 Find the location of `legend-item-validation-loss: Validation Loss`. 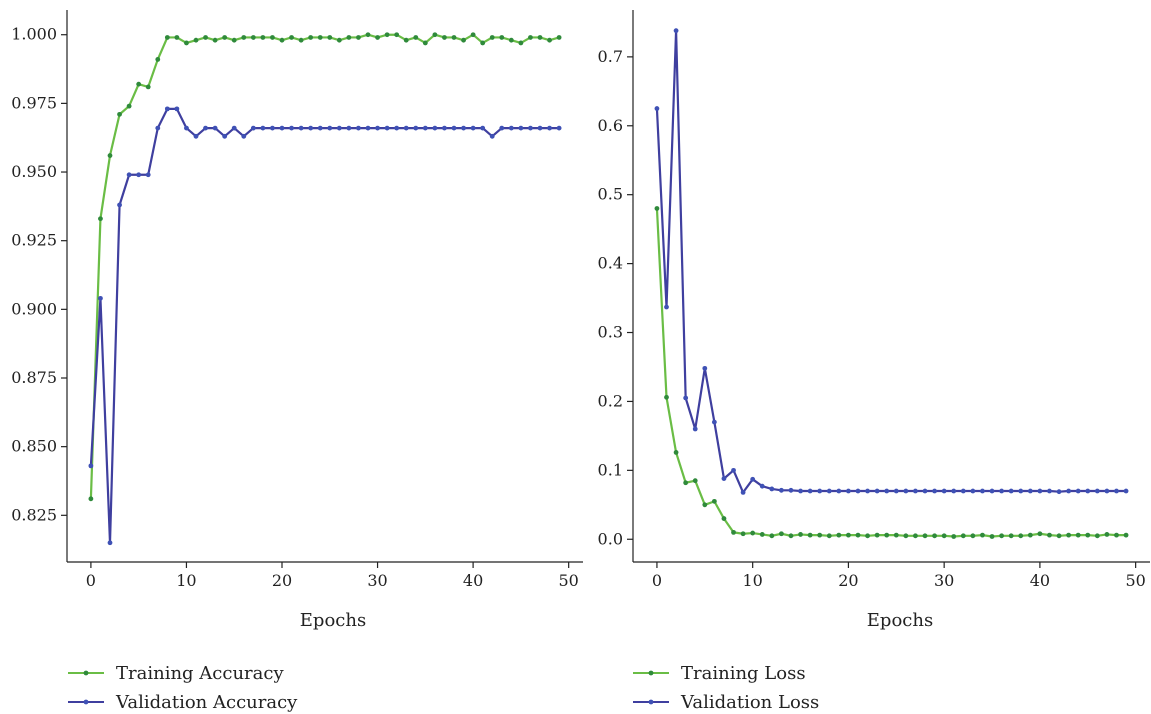

legend-item-validation-loss: Validation Loss is located at coordinates (726, 702).